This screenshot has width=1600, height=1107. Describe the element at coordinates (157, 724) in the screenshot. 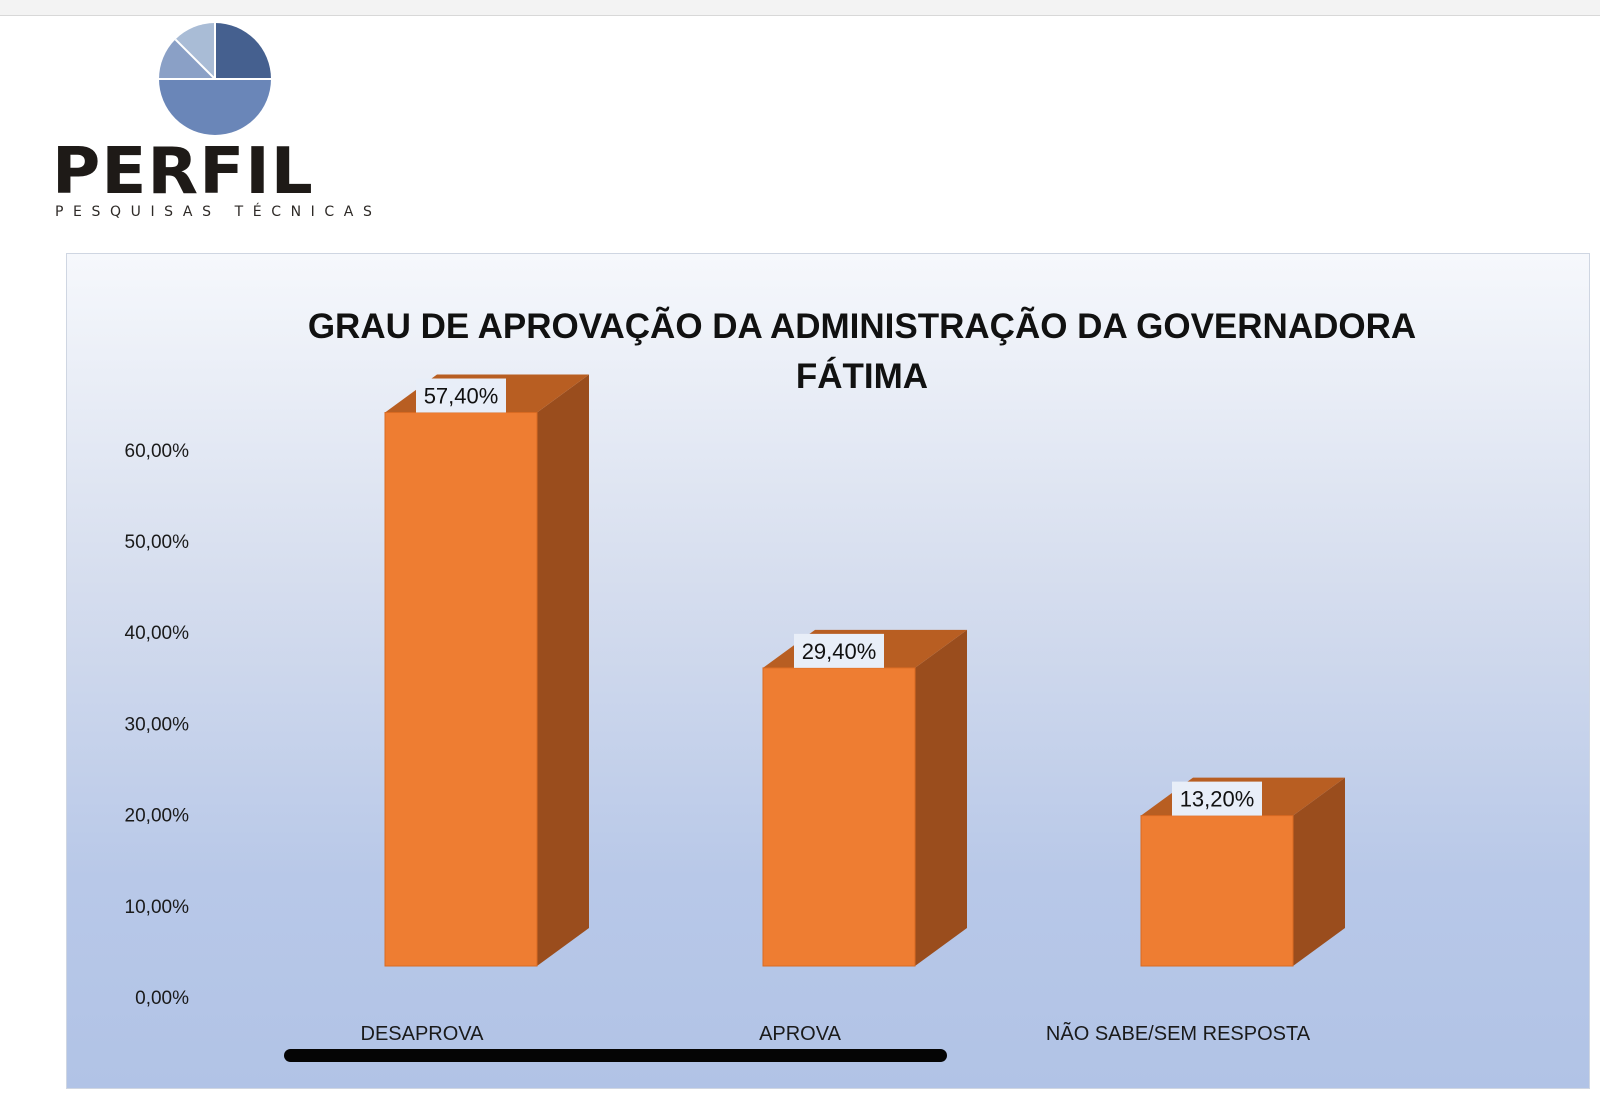

I see `y-tick-label: 30,00%` at that location.